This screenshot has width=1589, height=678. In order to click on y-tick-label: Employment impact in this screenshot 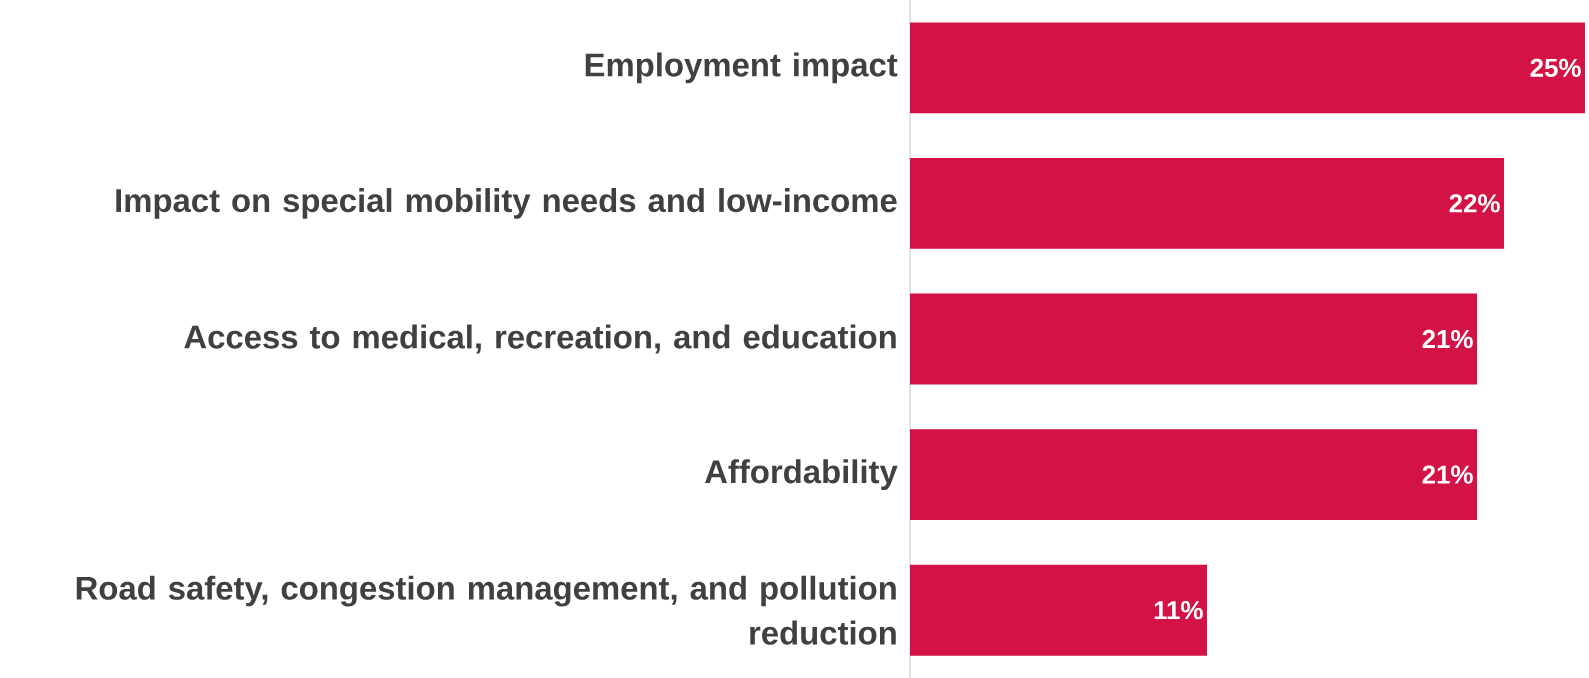, I will do `click(741, 68)`.